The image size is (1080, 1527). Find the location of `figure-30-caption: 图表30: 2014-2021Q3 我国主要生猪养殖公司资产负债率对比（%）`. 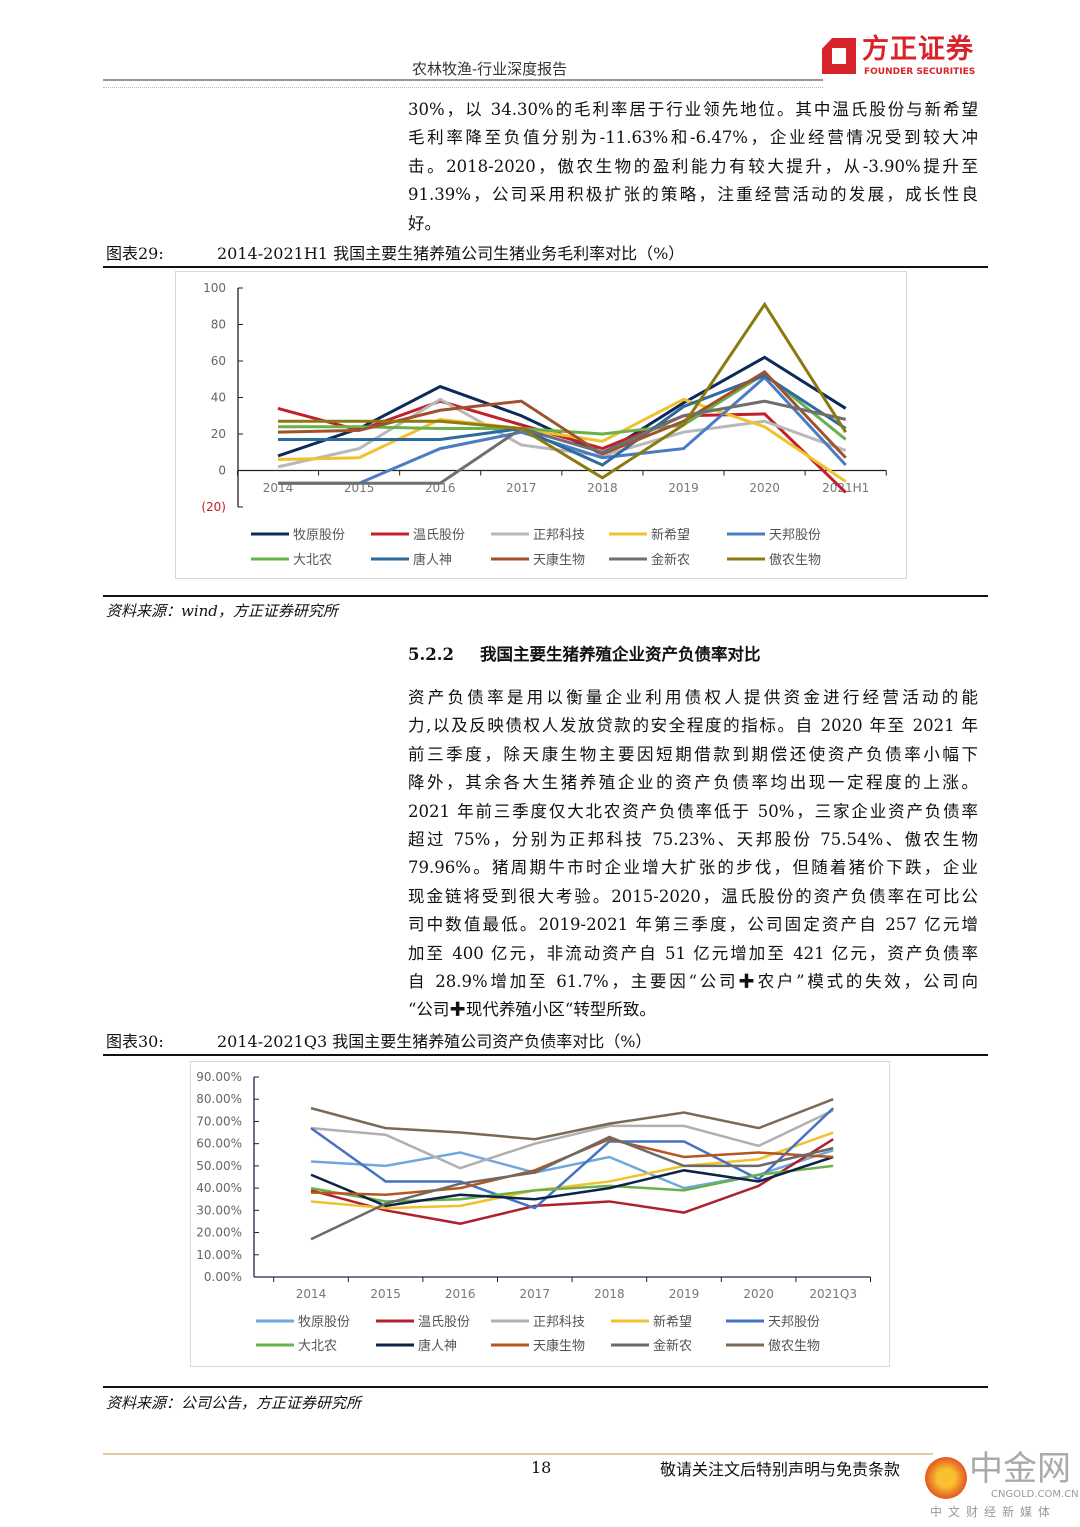

figure-30-caption: 图表30: 2014-2021Q3 我国主要生猪养殖公司资产负债率对比（%） is located at coordinates (378, 1040).